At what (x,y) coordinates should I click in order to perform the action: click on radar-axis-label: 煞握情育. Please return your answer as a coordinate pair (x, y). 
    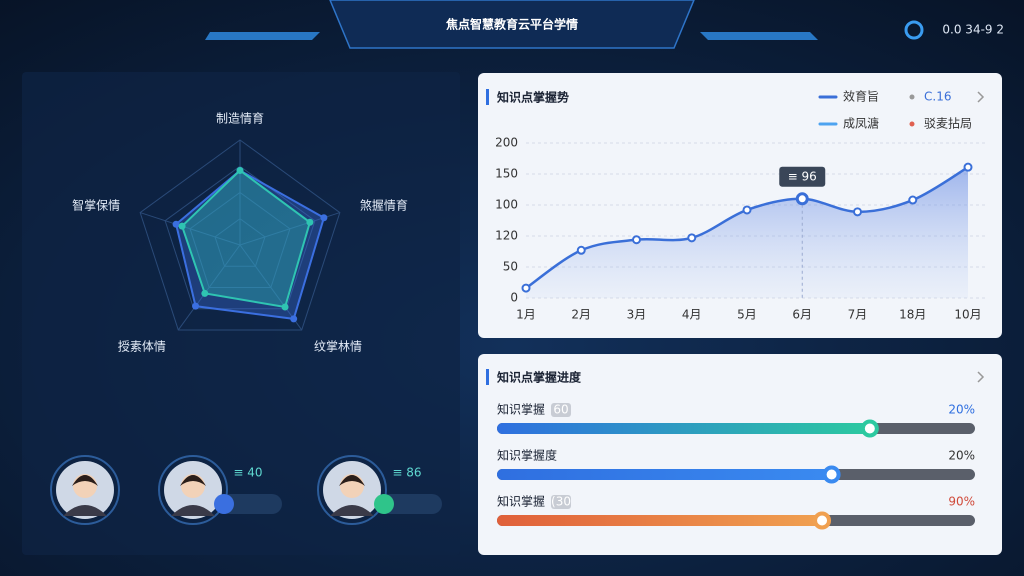
    Looking at the image, I should click on (384, 205).